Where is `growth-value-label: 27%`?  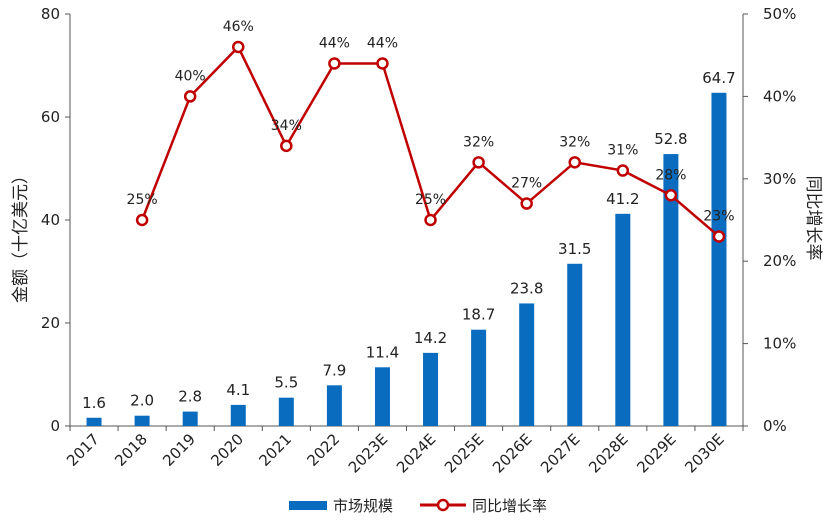 growth-value-label: 27% is located at coordinates (526, 184).